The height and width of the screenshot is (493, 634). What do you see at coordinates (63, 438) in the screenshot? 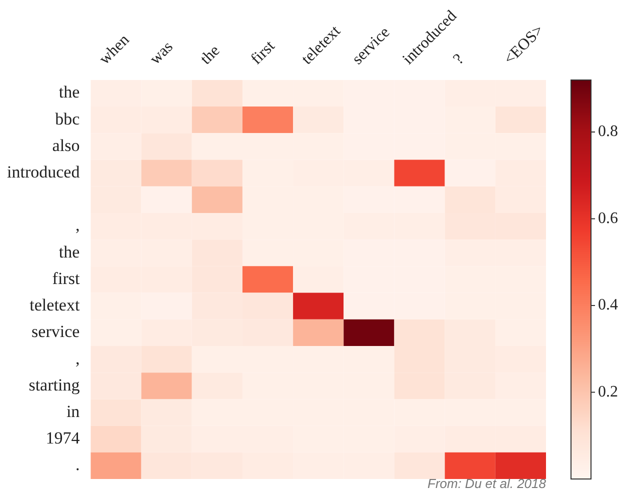
I see `y-tick-label: 1974` at bounding box center [63, 438].